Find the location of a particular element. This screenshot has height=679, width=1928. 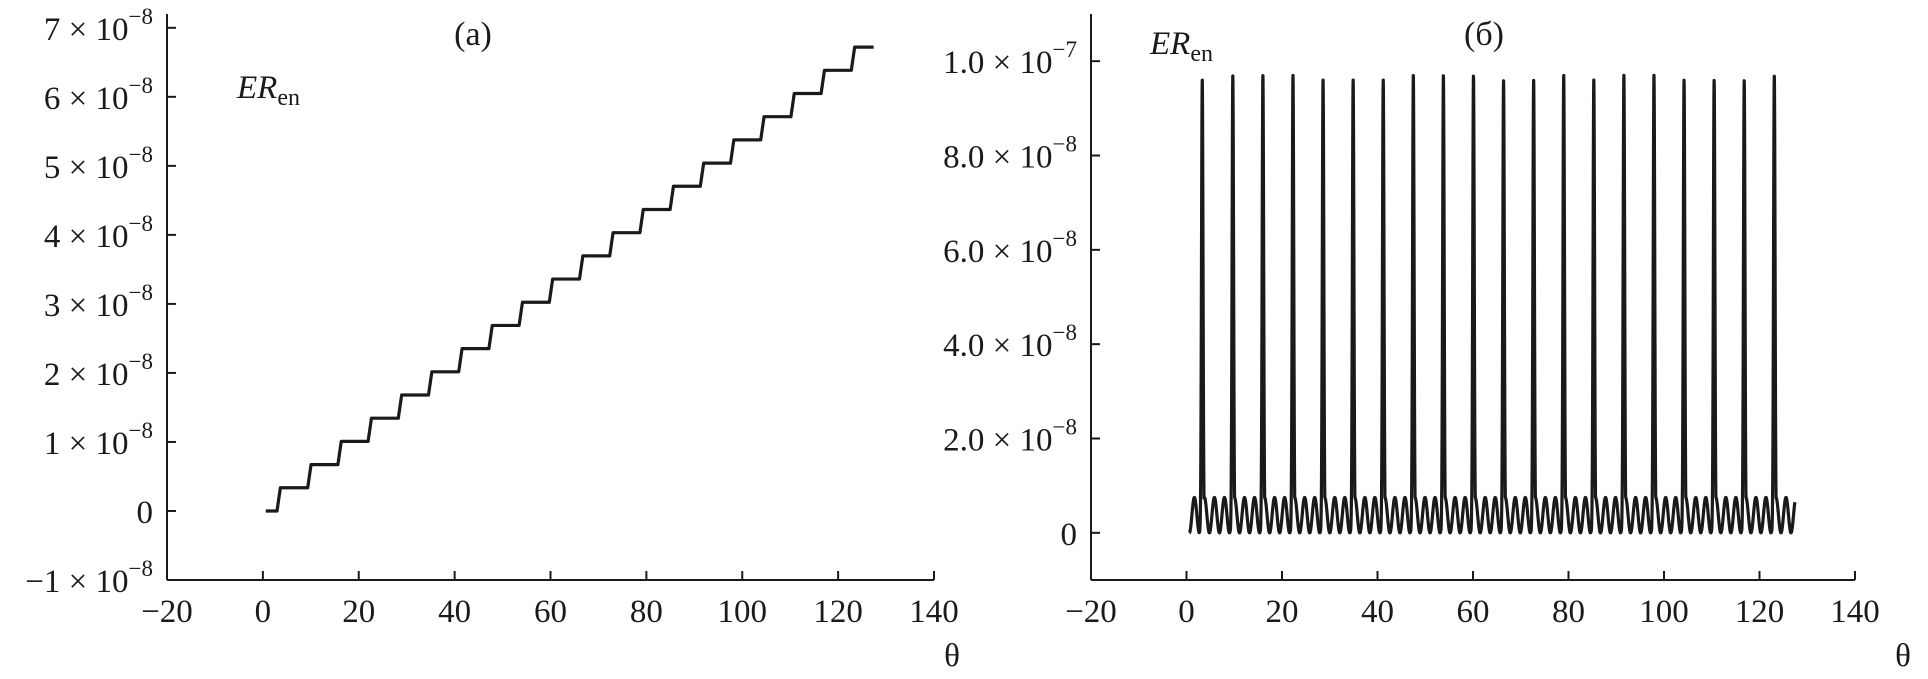

y-tick-label: 5 × 10⁻⁸ is located at coordinates (98, 164).